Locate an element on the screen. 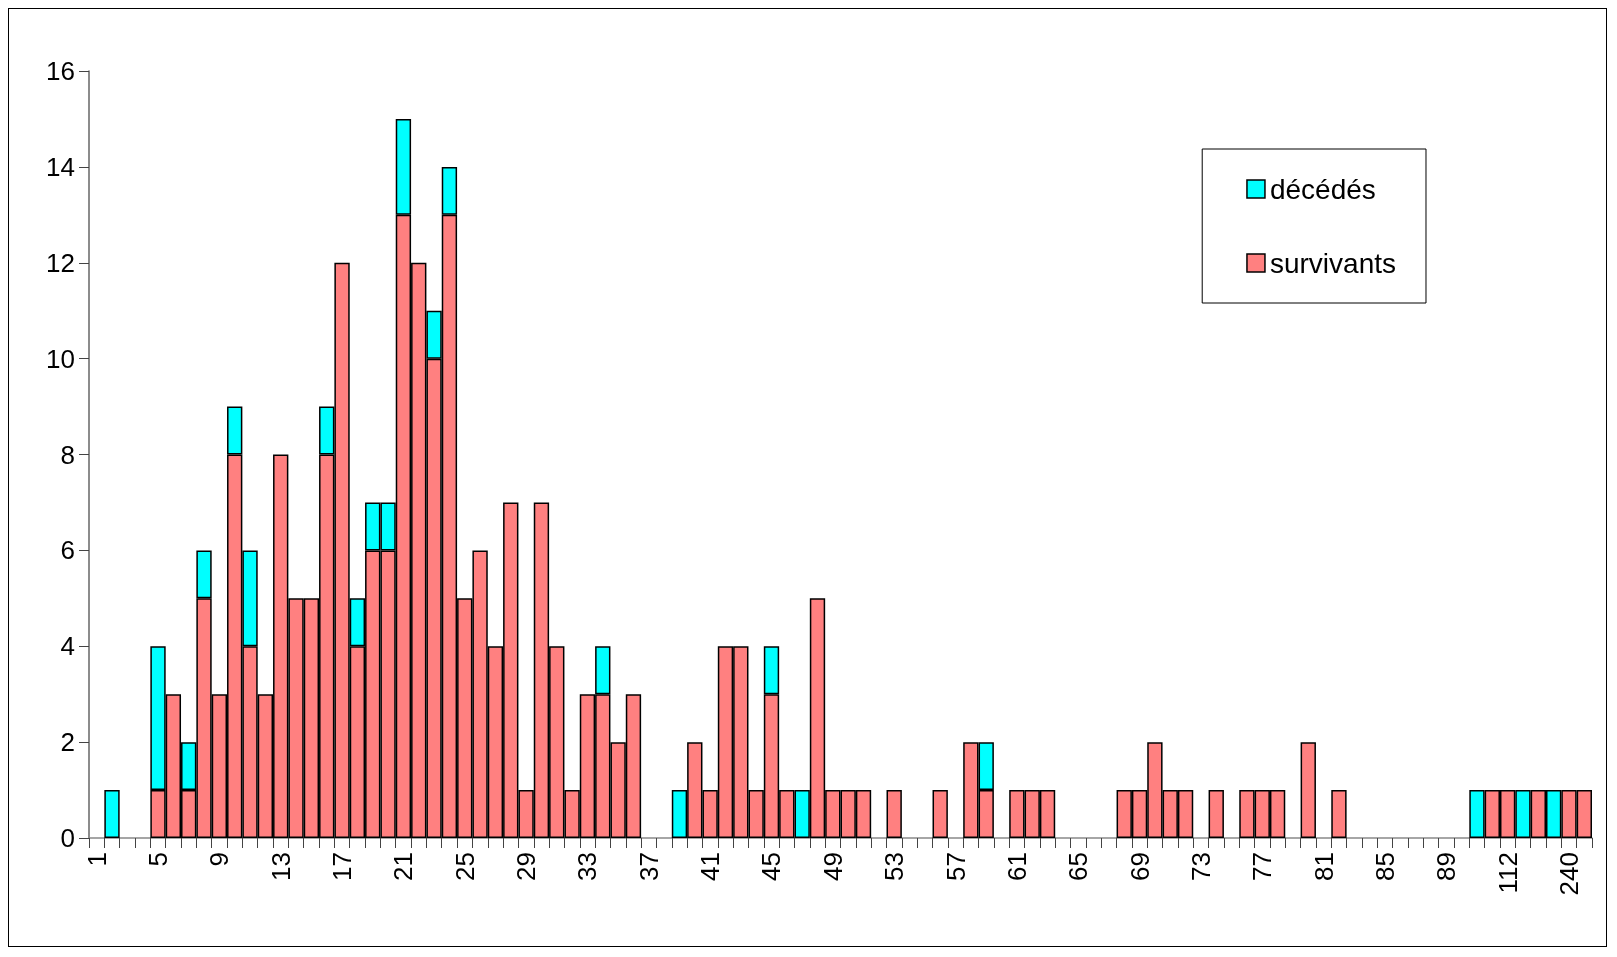  x-tick-label: 49 is located at coordinates (832, 866).